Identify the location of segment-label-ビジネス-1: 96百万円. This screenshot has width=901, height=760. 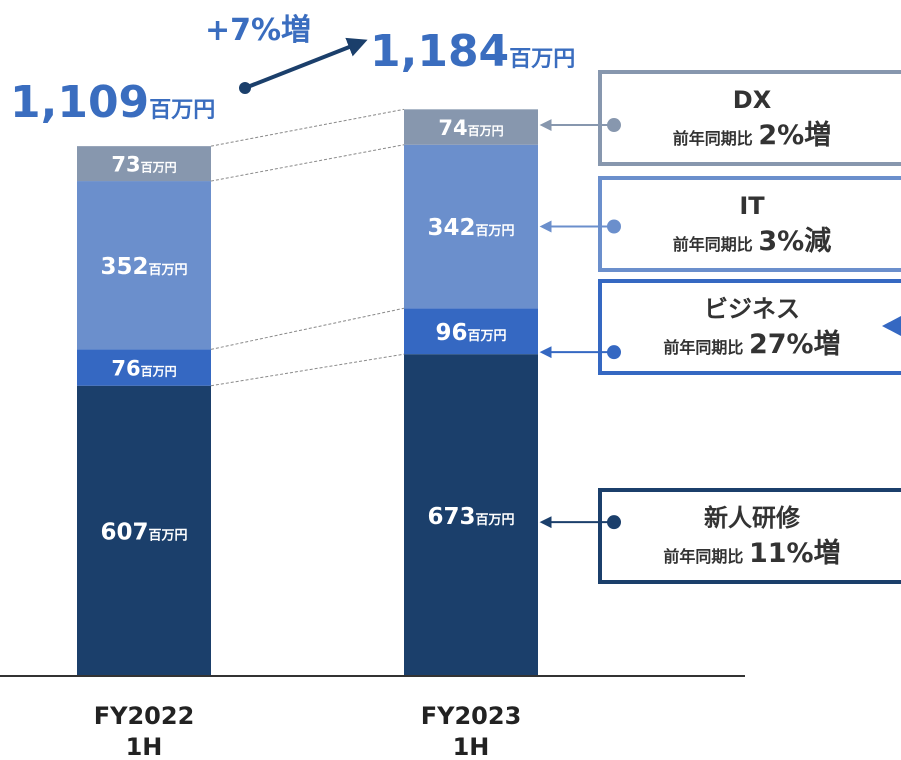
(470, 333).